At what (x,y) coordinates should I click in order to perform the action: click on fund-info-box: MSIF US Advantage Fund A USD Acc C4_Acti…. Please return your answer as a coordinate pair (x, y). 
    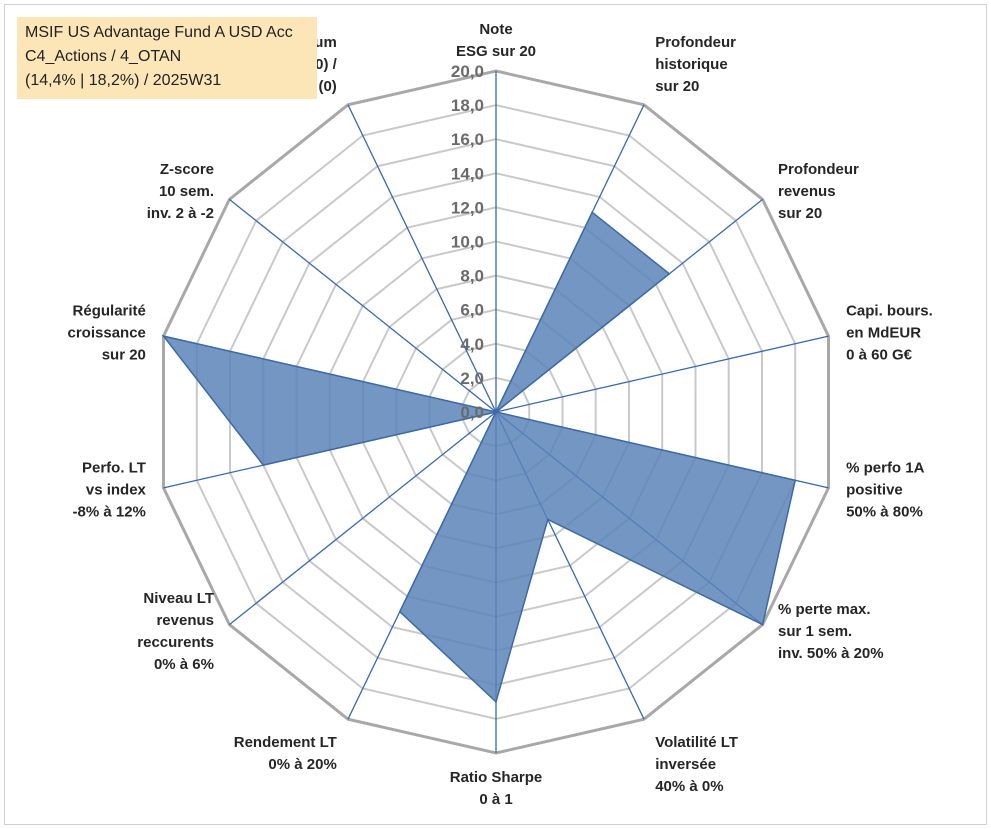
    Looking at the image, I should click on (167, 58).